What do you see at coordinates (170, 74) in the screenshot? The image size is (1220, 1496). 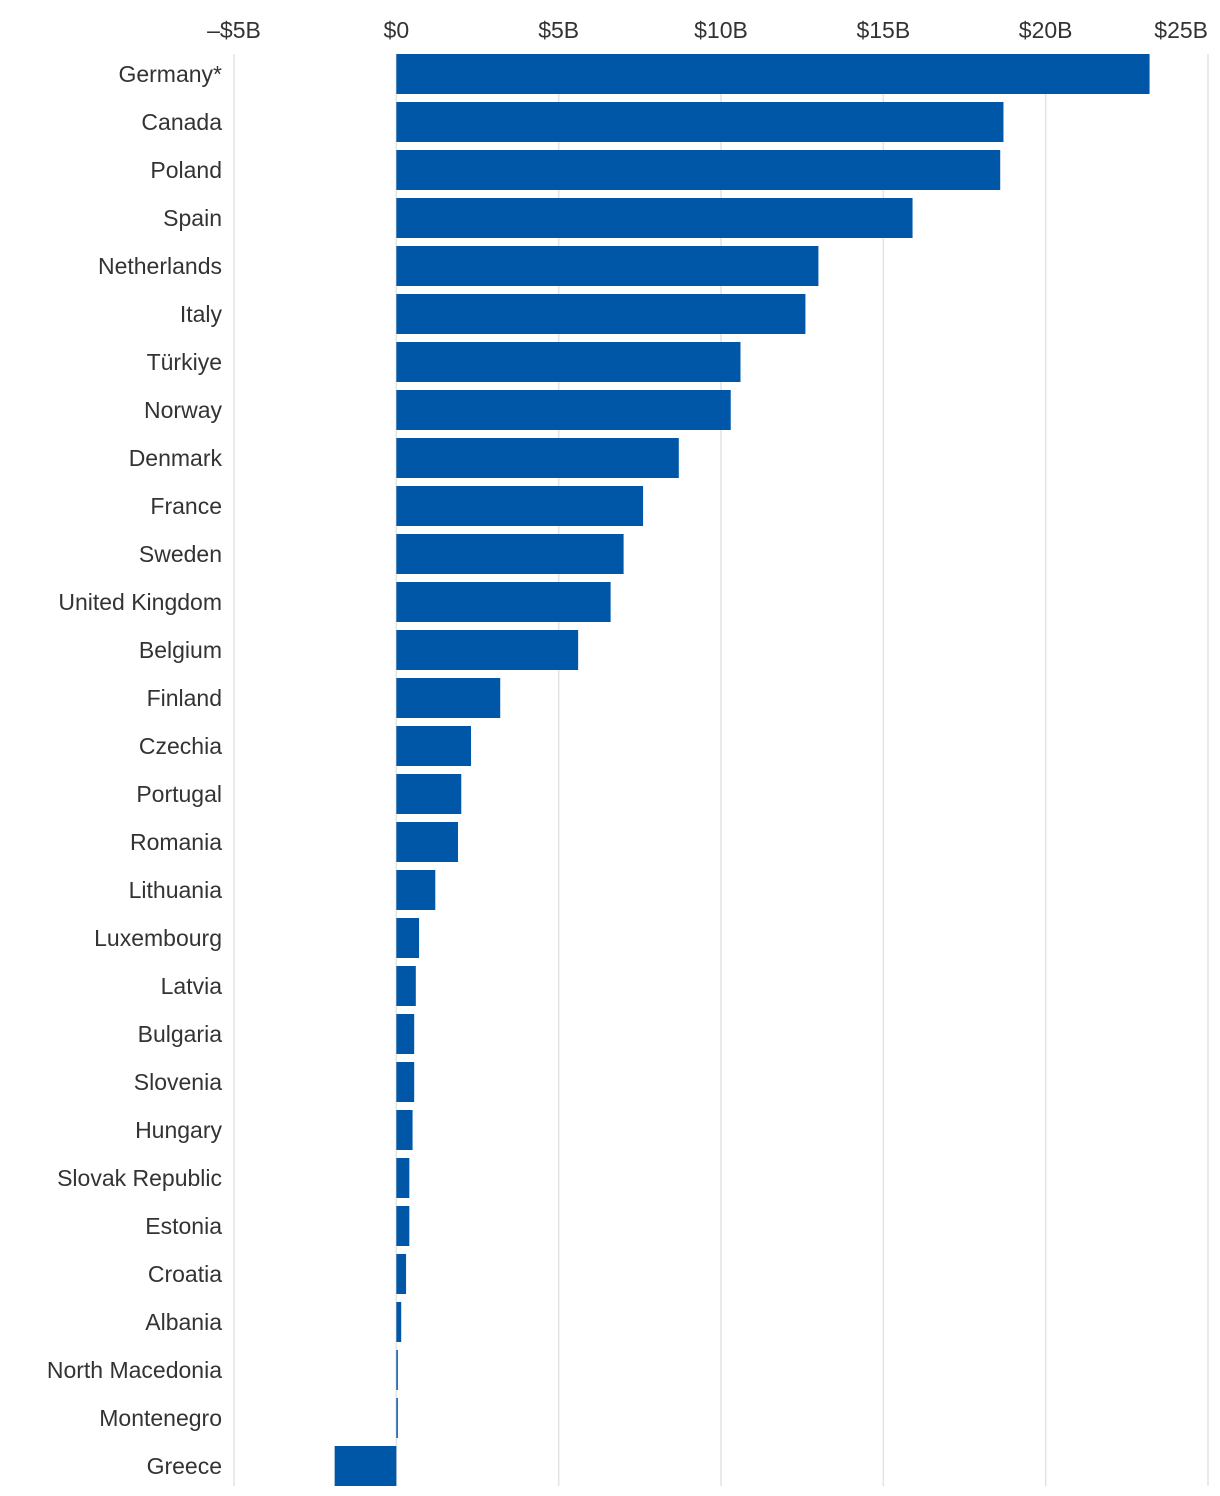 I see `category-label-germany: Germany*` at bounding box center [170, 74].